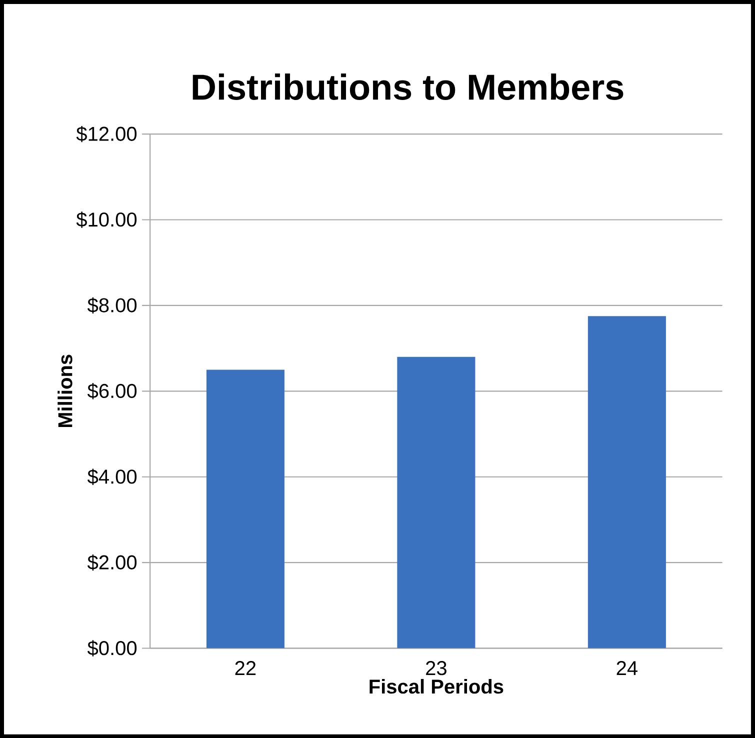  What do you see at coordinates (408, 86) in the screenshot?
I see `chart-title: Distributions to Members` at bounding box center [408, 86].